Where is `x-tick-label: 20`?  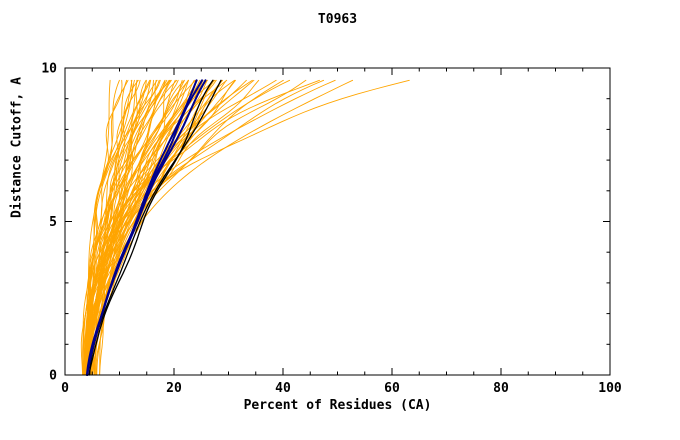 x-tick-label: 20 is located at coordinates (174, 388).